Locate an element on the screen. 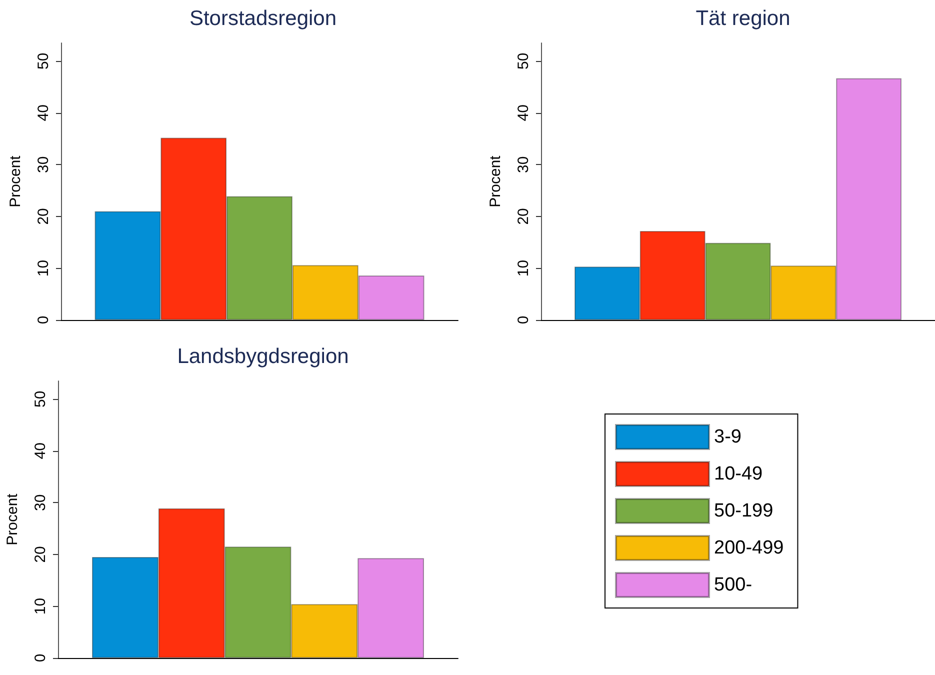 Image resolution: width=935 pixels, height=675 pixels. legend-label: 3-9 is located at coordinates (728, 437).